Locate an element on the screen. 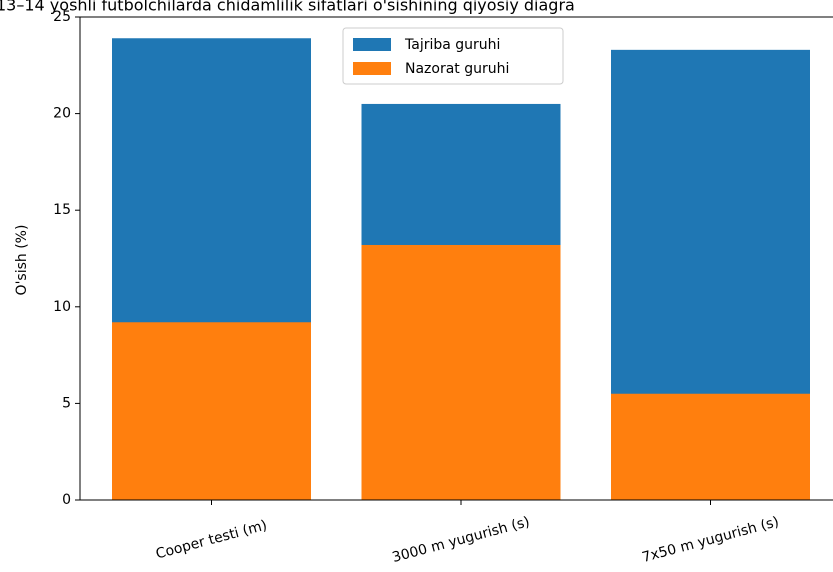 This screenshot has width=833, height=572. legend-label: Nazorat guruhi is located at coordinates (457, 69).